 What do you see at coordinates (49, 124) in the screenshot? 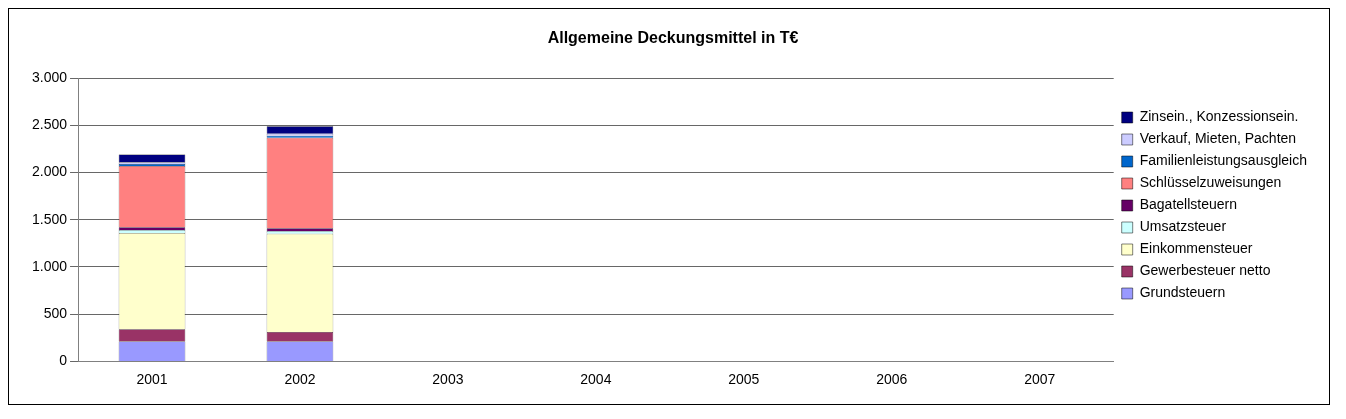
I see `y-tick-label: 2.500` at bounding box center [49, 124].